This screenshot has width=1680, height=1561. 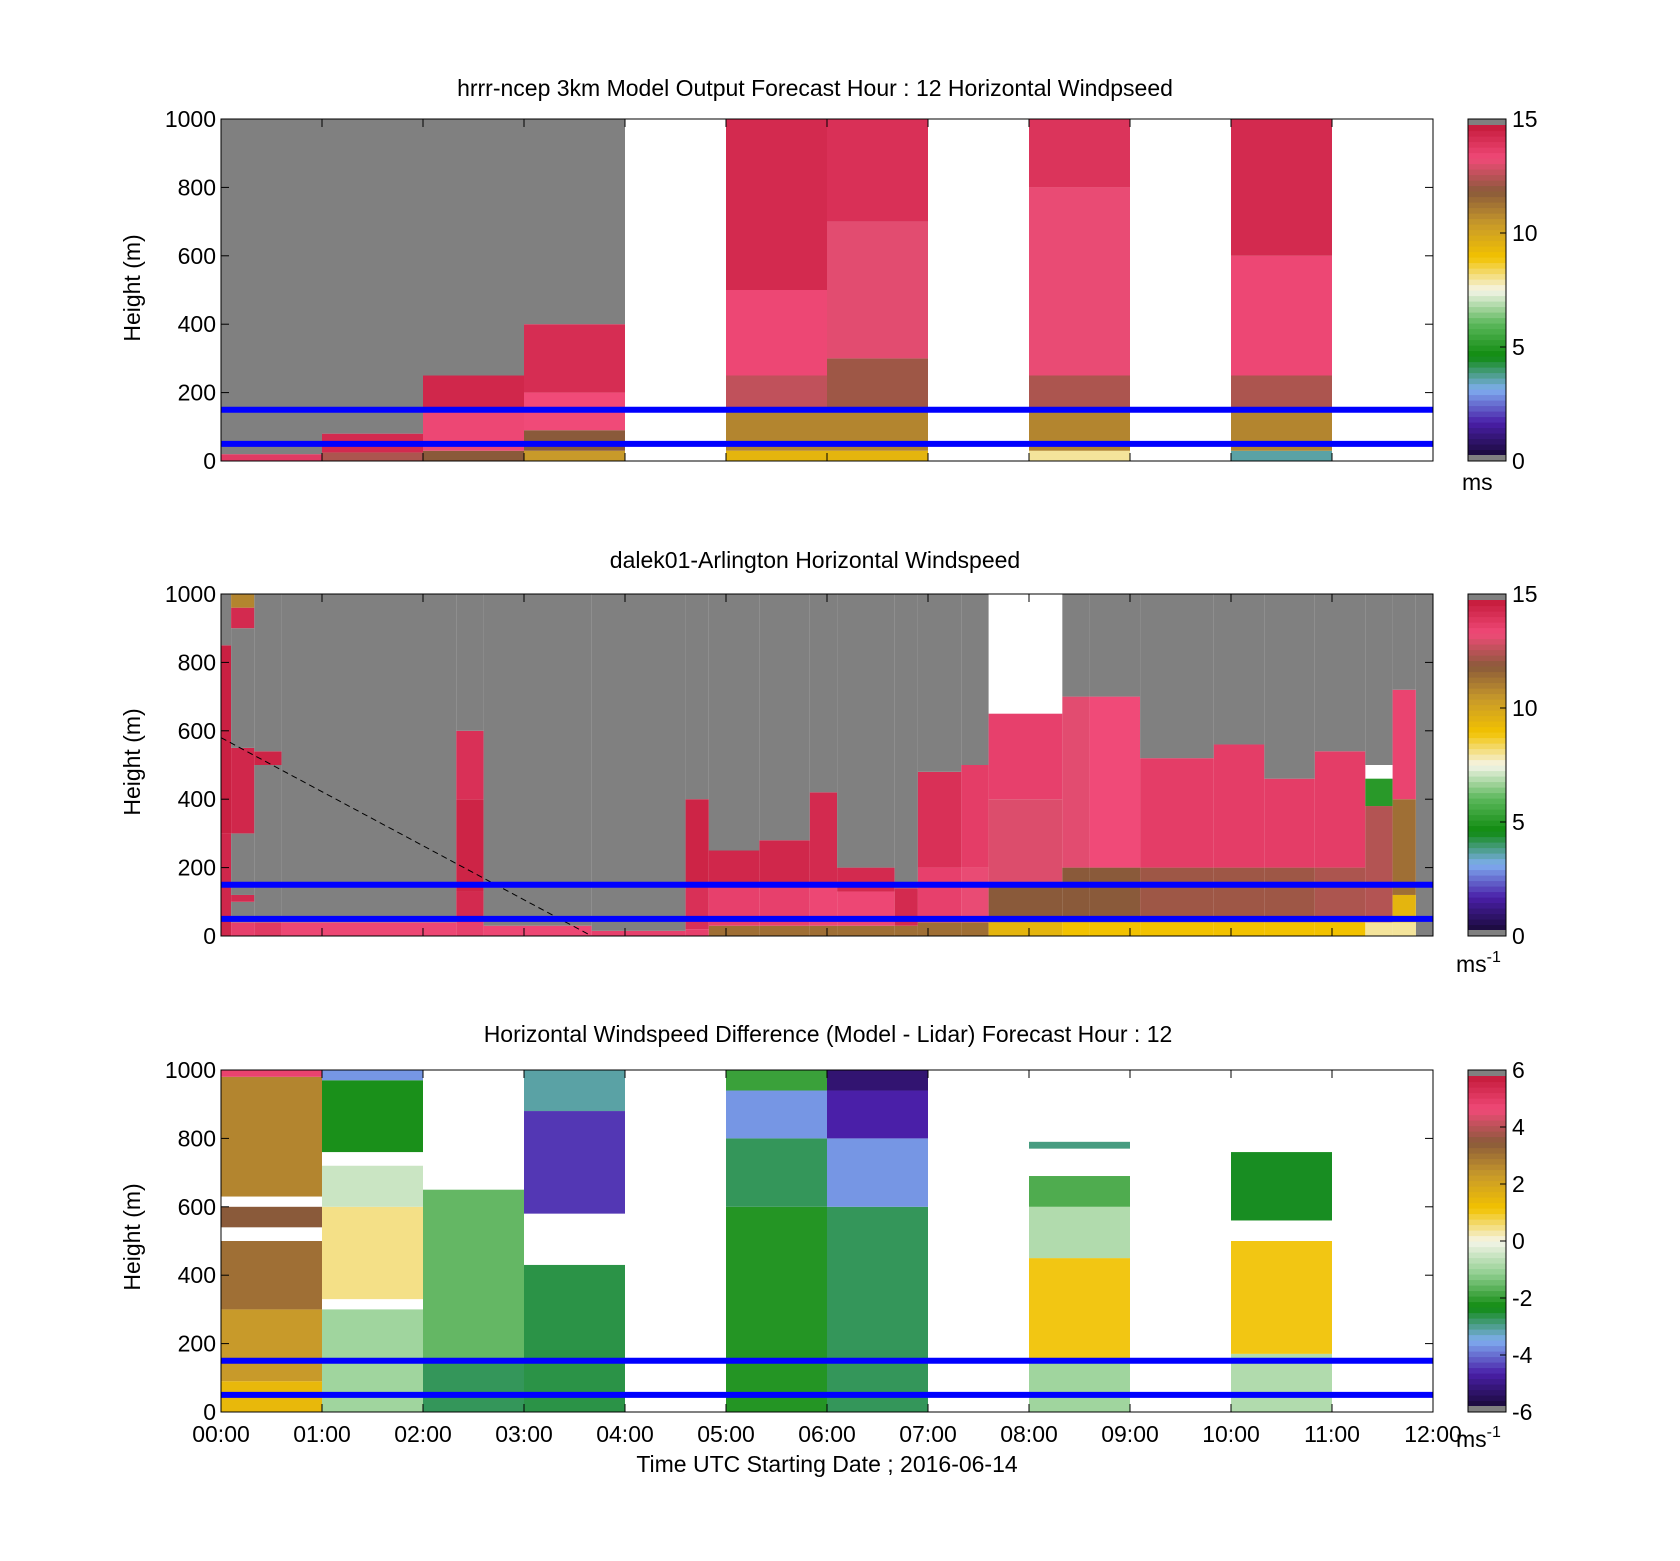 I want to click on colorbar-frame, so click(x=1487, y=765).